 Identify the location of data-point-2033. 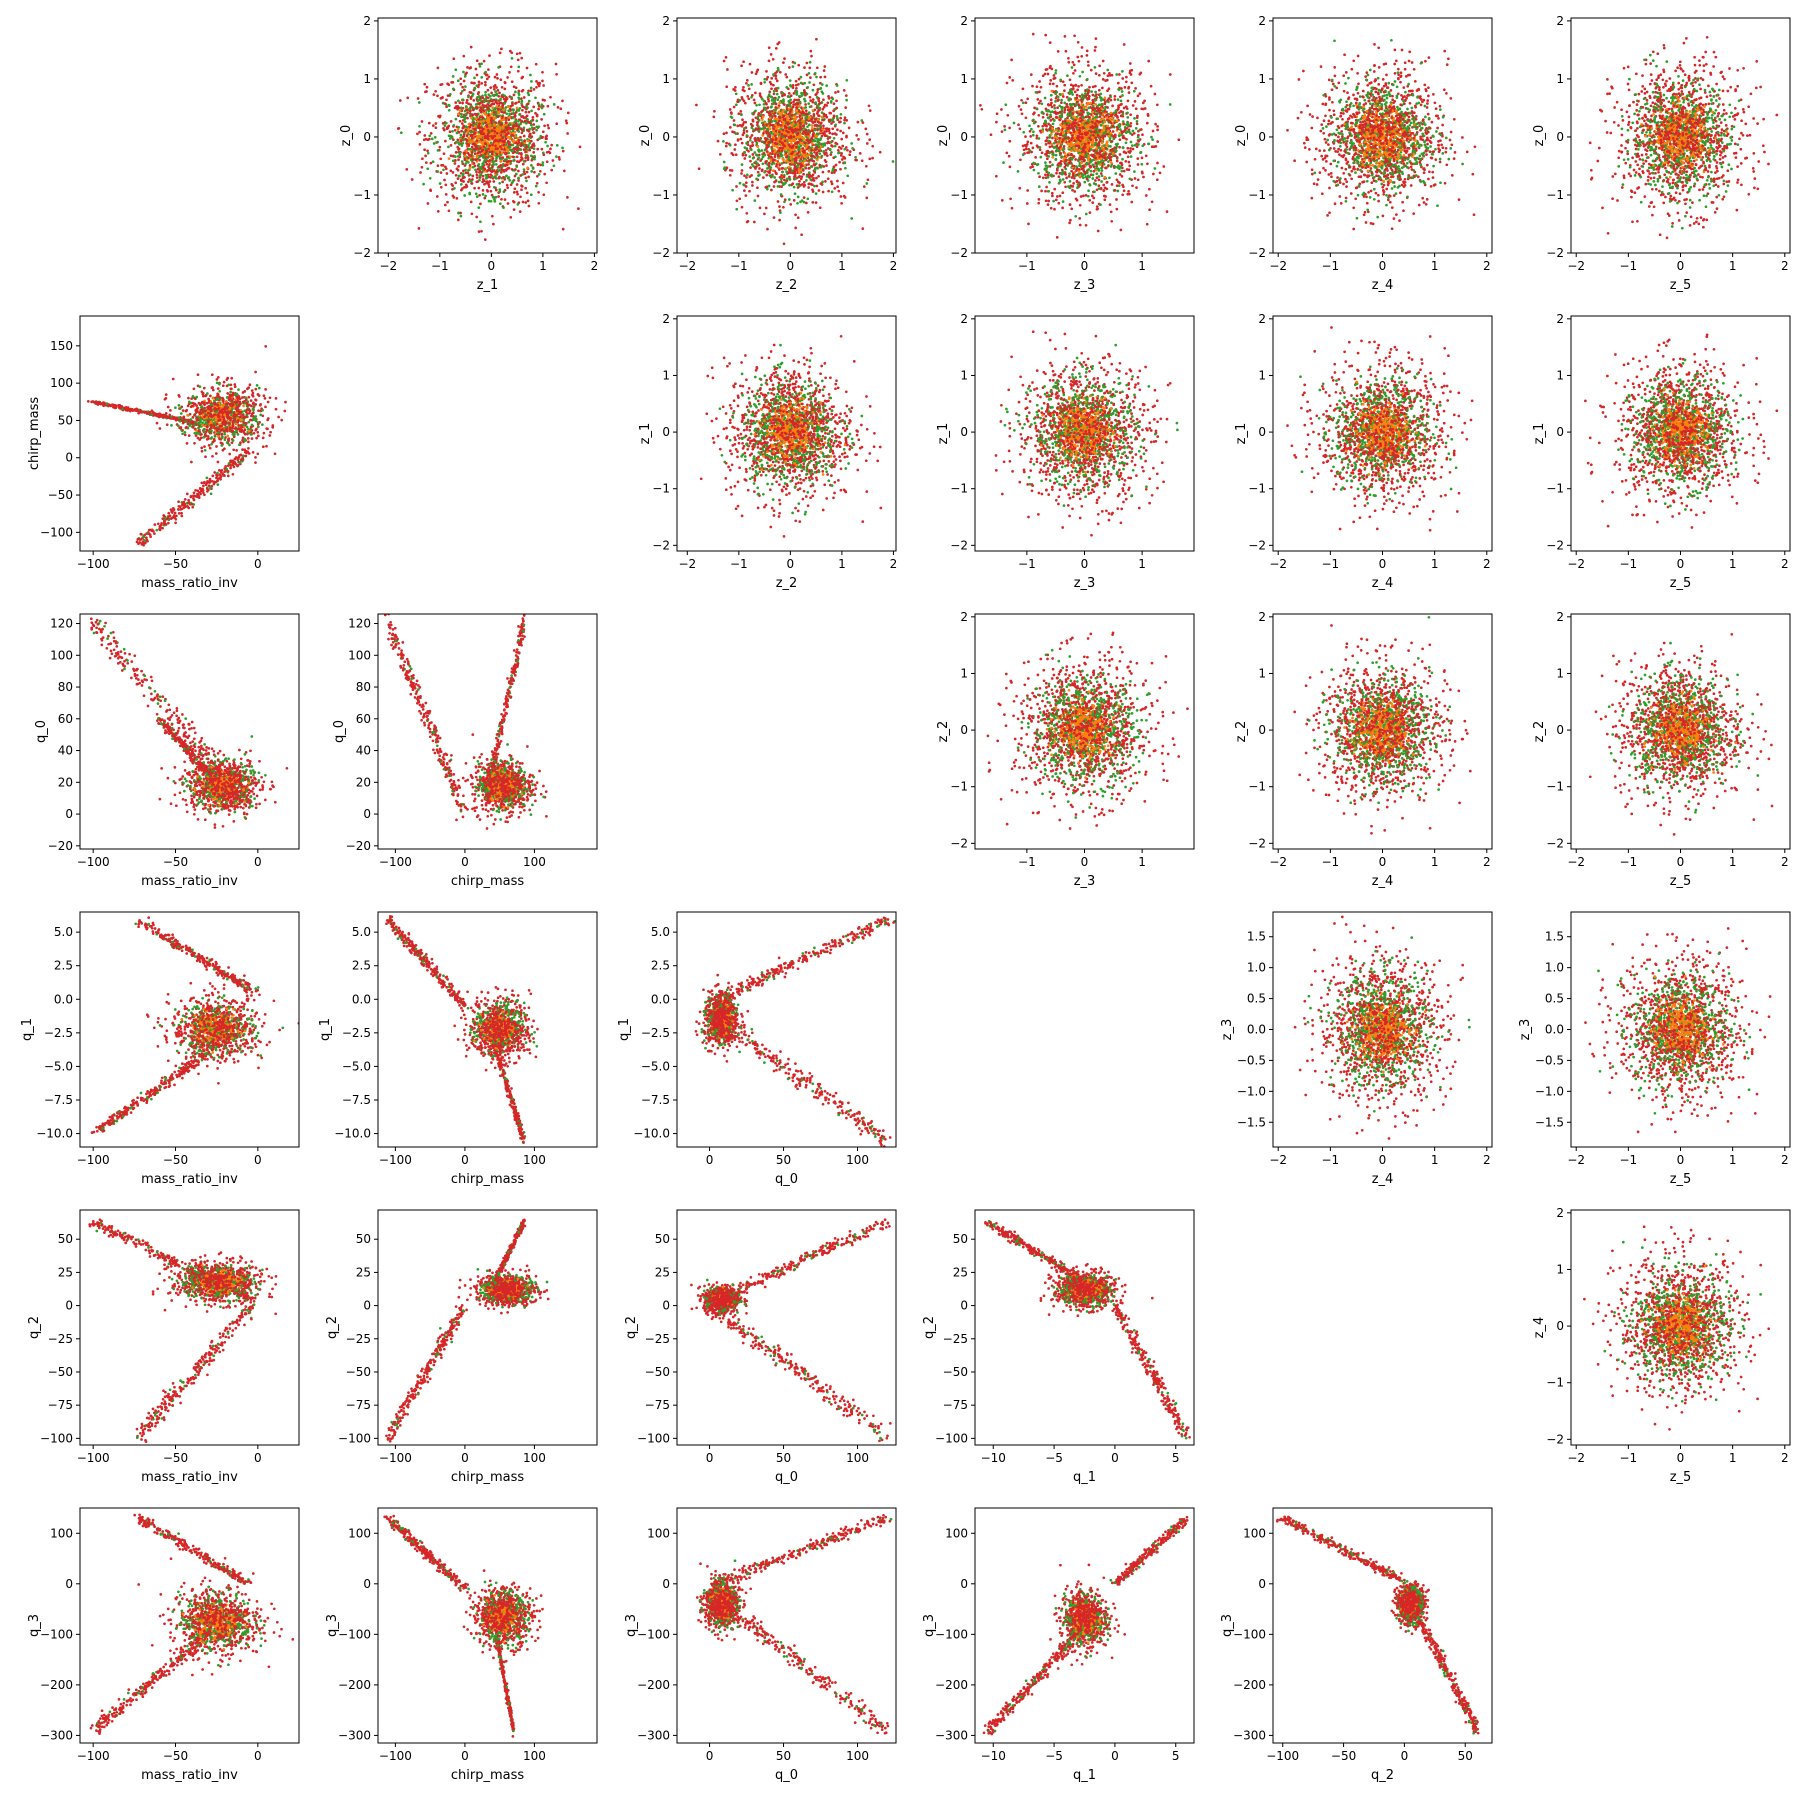
(767, 151).